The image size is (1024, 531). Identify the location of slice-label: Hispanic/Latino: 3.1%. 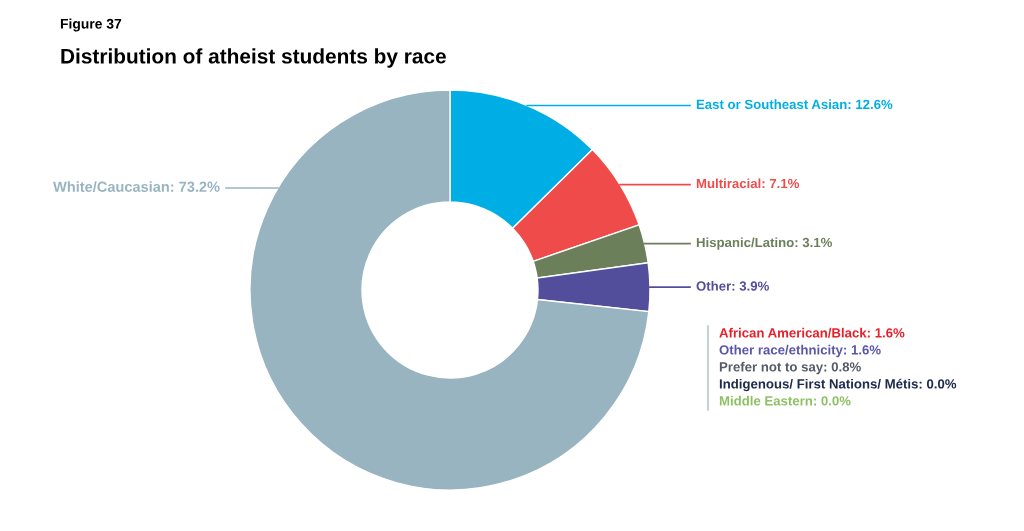
(764, 243).